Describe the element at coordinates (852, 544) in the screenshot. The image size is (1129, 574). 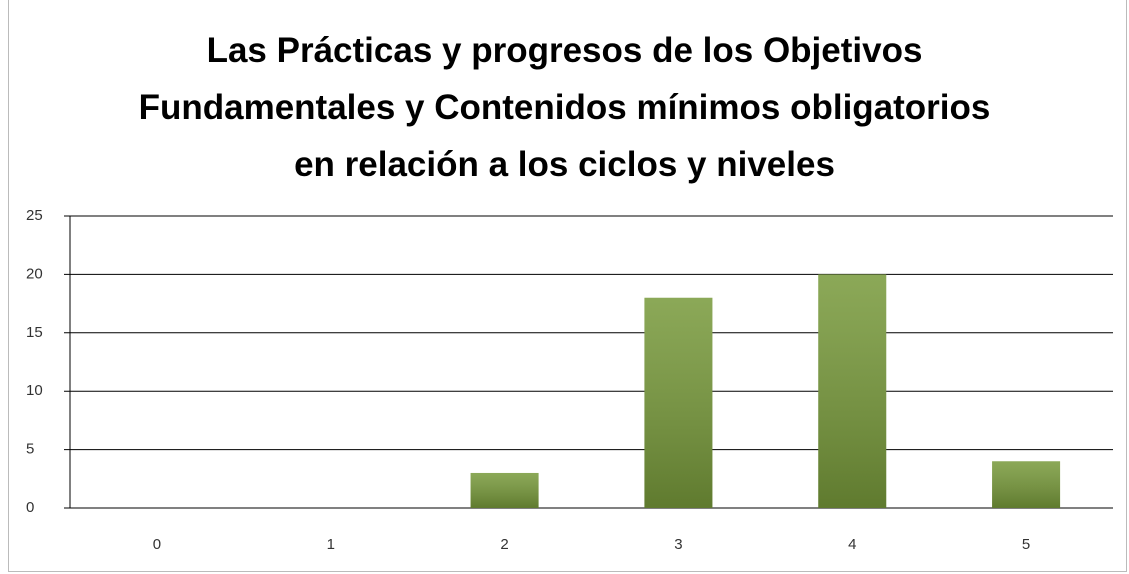
I see `x-tick-label: 4` at that location.